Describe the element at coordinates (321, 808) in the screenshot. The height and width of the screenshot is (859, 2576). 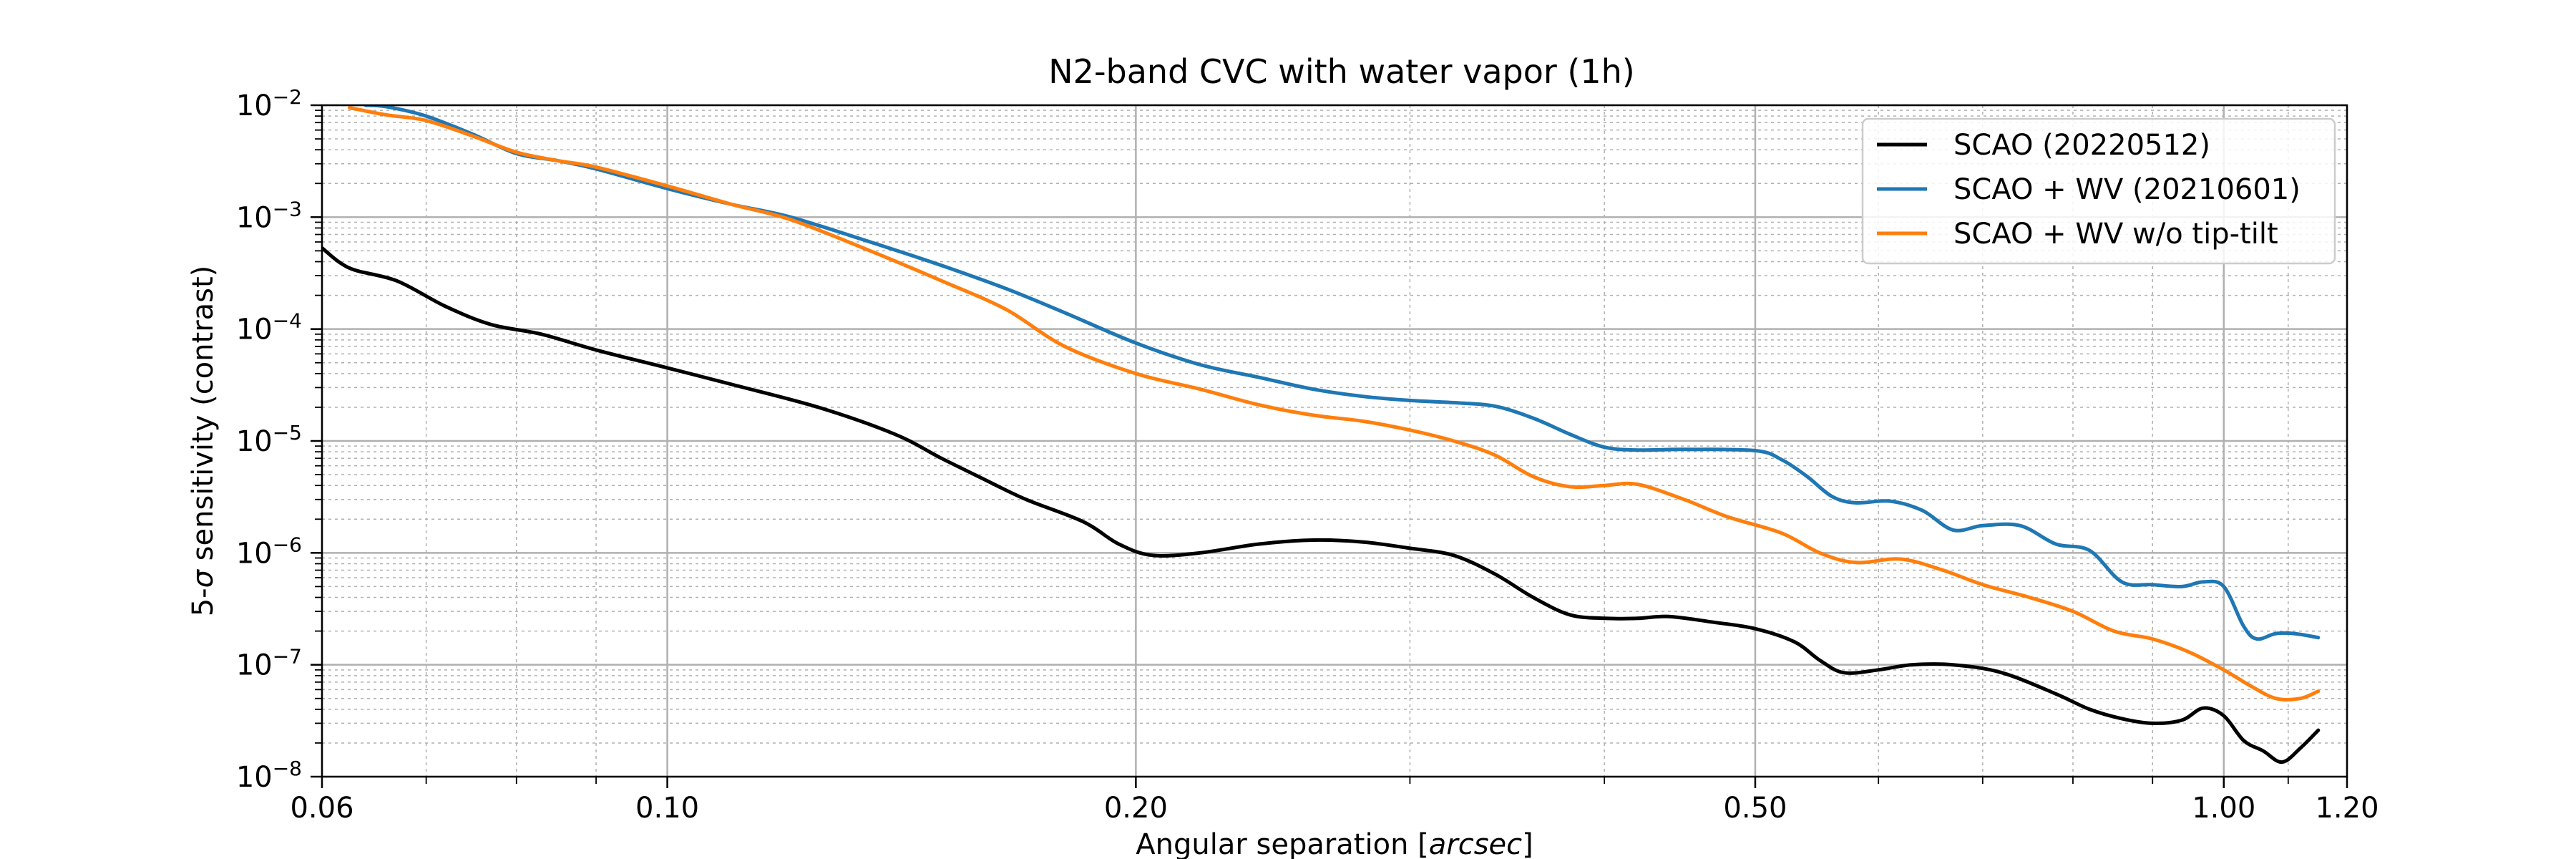
I see `x-tick-label: 0.06` at that location.